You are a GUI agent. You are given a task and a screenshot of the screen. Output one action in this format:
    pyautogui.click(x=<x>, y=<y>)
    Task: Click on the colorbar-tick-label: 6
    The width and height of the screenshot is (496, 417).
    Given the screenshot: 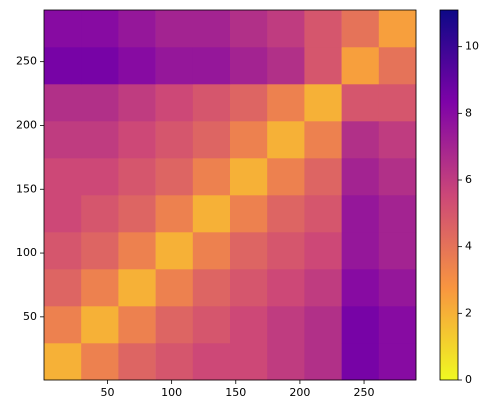 What is the action you would take?
    pyautogui.click(x=468, y=179)
    